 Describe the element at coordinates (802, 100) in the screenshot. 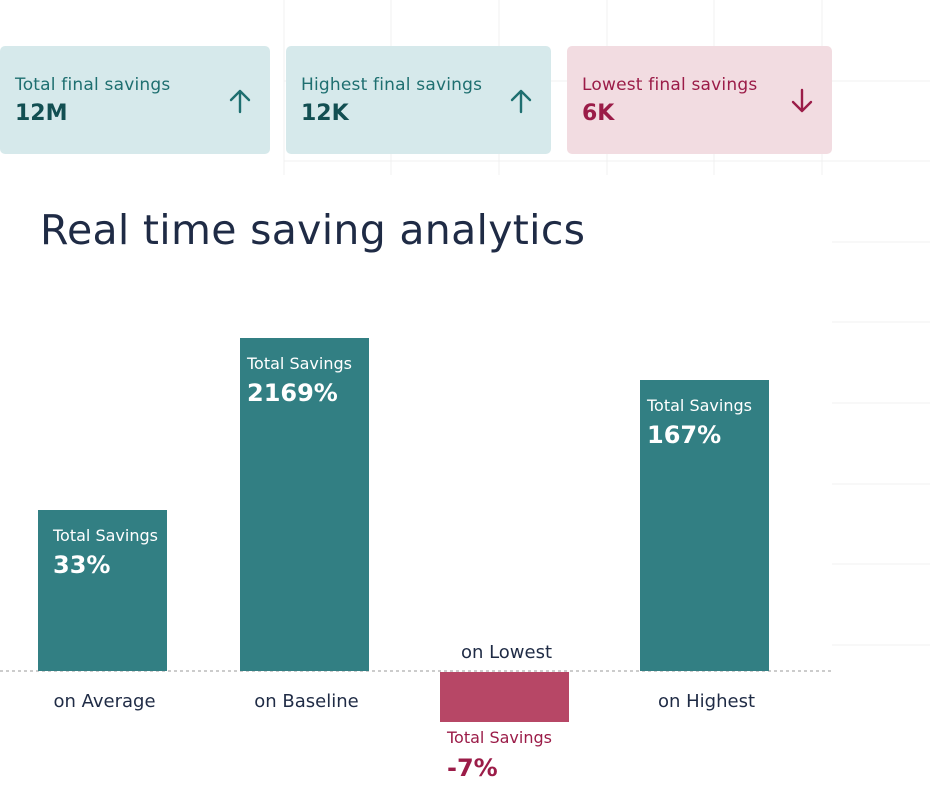

I see `arrow-down-icon` at that location.